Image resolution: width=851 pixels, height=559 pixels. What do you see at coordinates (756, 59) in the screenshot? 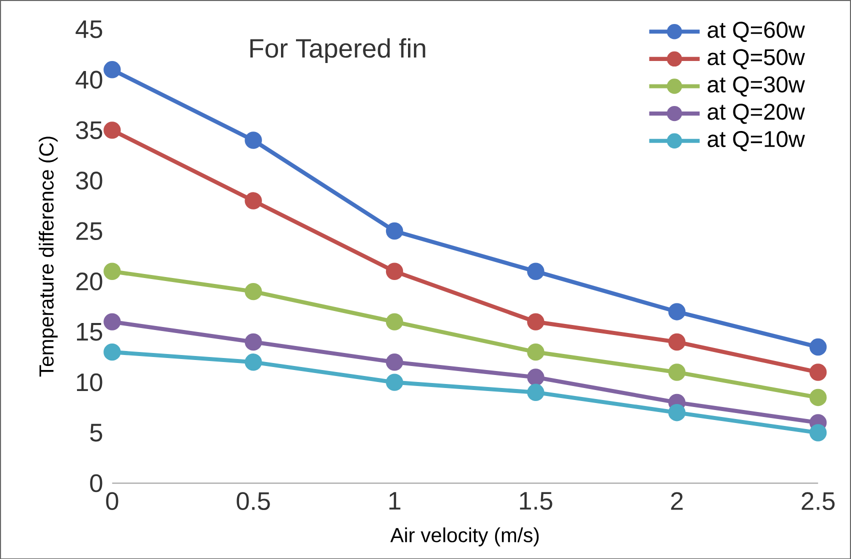
I see `legend-label: at Q=50w` at bounding box center [756, 59].